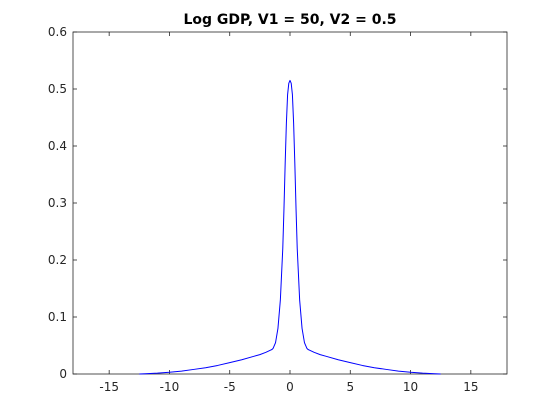  What do you see at coordinates (57, 146) in the screenshot?
I see `y-tick-label: 0.4` at bounding box center [57, 146].